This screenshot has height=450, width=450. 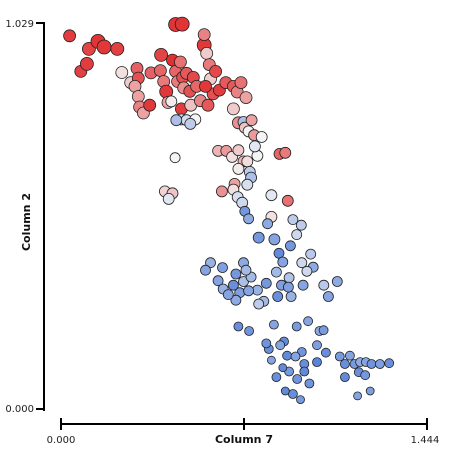 What do you see at coordinates (61, 440) in the screenshot?
I see `x-tick-label-left: 0.000` at bounding box center [61, 440].